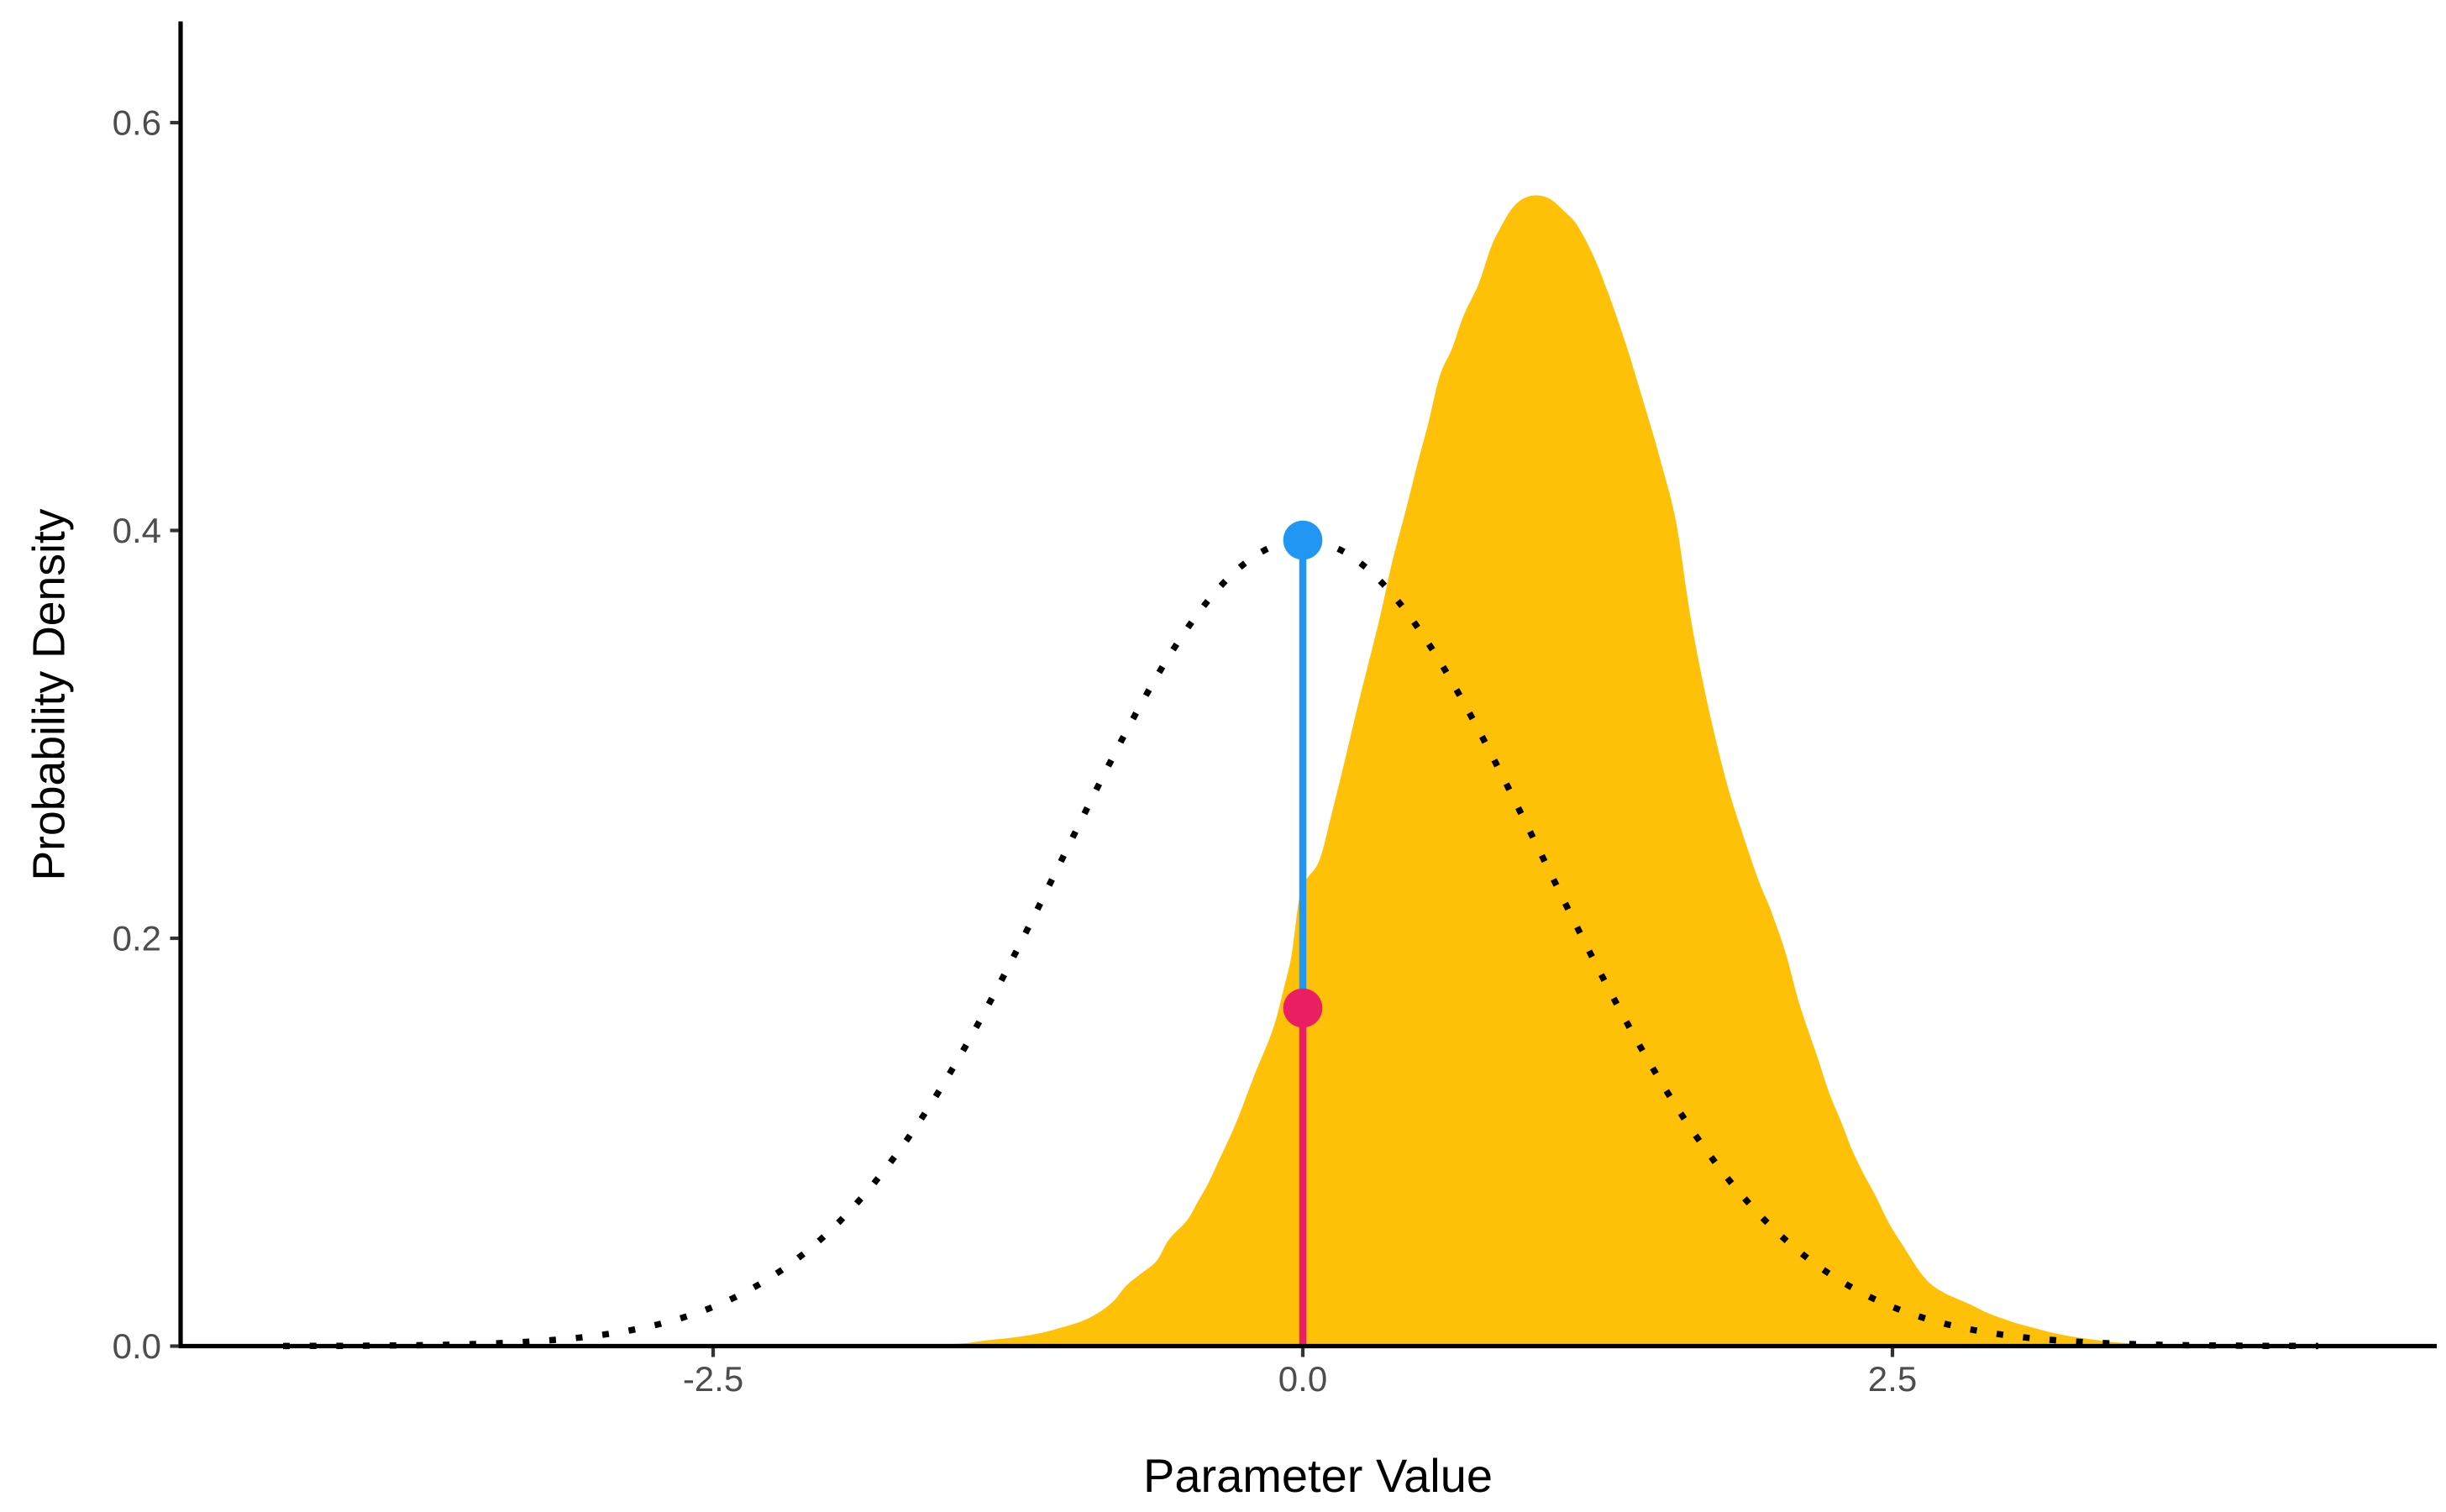 Image resolution: width=2446 pixels, height=1512 pixels. Describe the element at coordinates (713, 1379) in the screenshot. I see `svg-text: -2.5` at that location.